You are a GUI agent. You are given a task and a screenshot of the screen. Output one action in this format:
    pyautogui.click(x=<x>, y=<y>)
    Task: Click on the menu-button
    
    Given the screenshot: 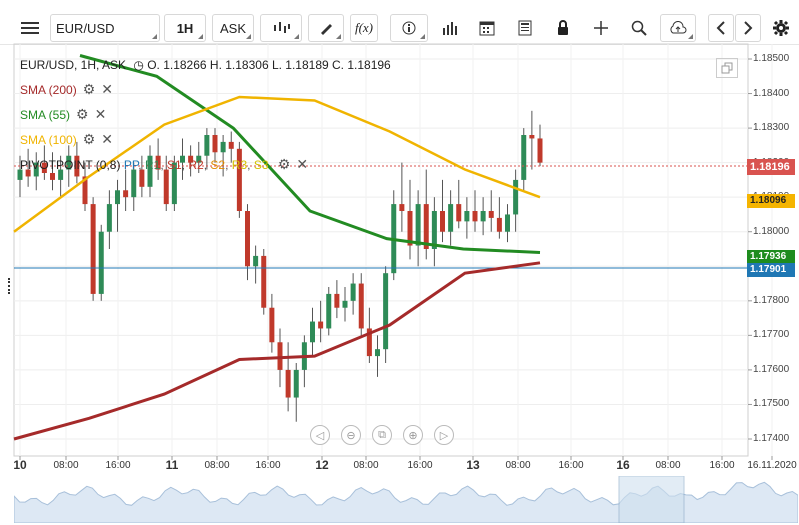 What is the action you would take?
    pyautogui.click(x=30, y=28)
    